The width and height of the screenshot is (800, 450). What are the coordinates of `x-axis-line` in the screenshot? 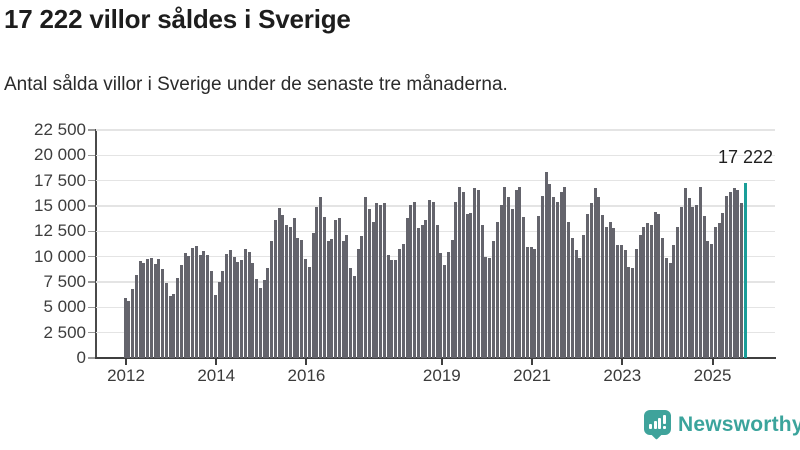 It's located at (435, 358).